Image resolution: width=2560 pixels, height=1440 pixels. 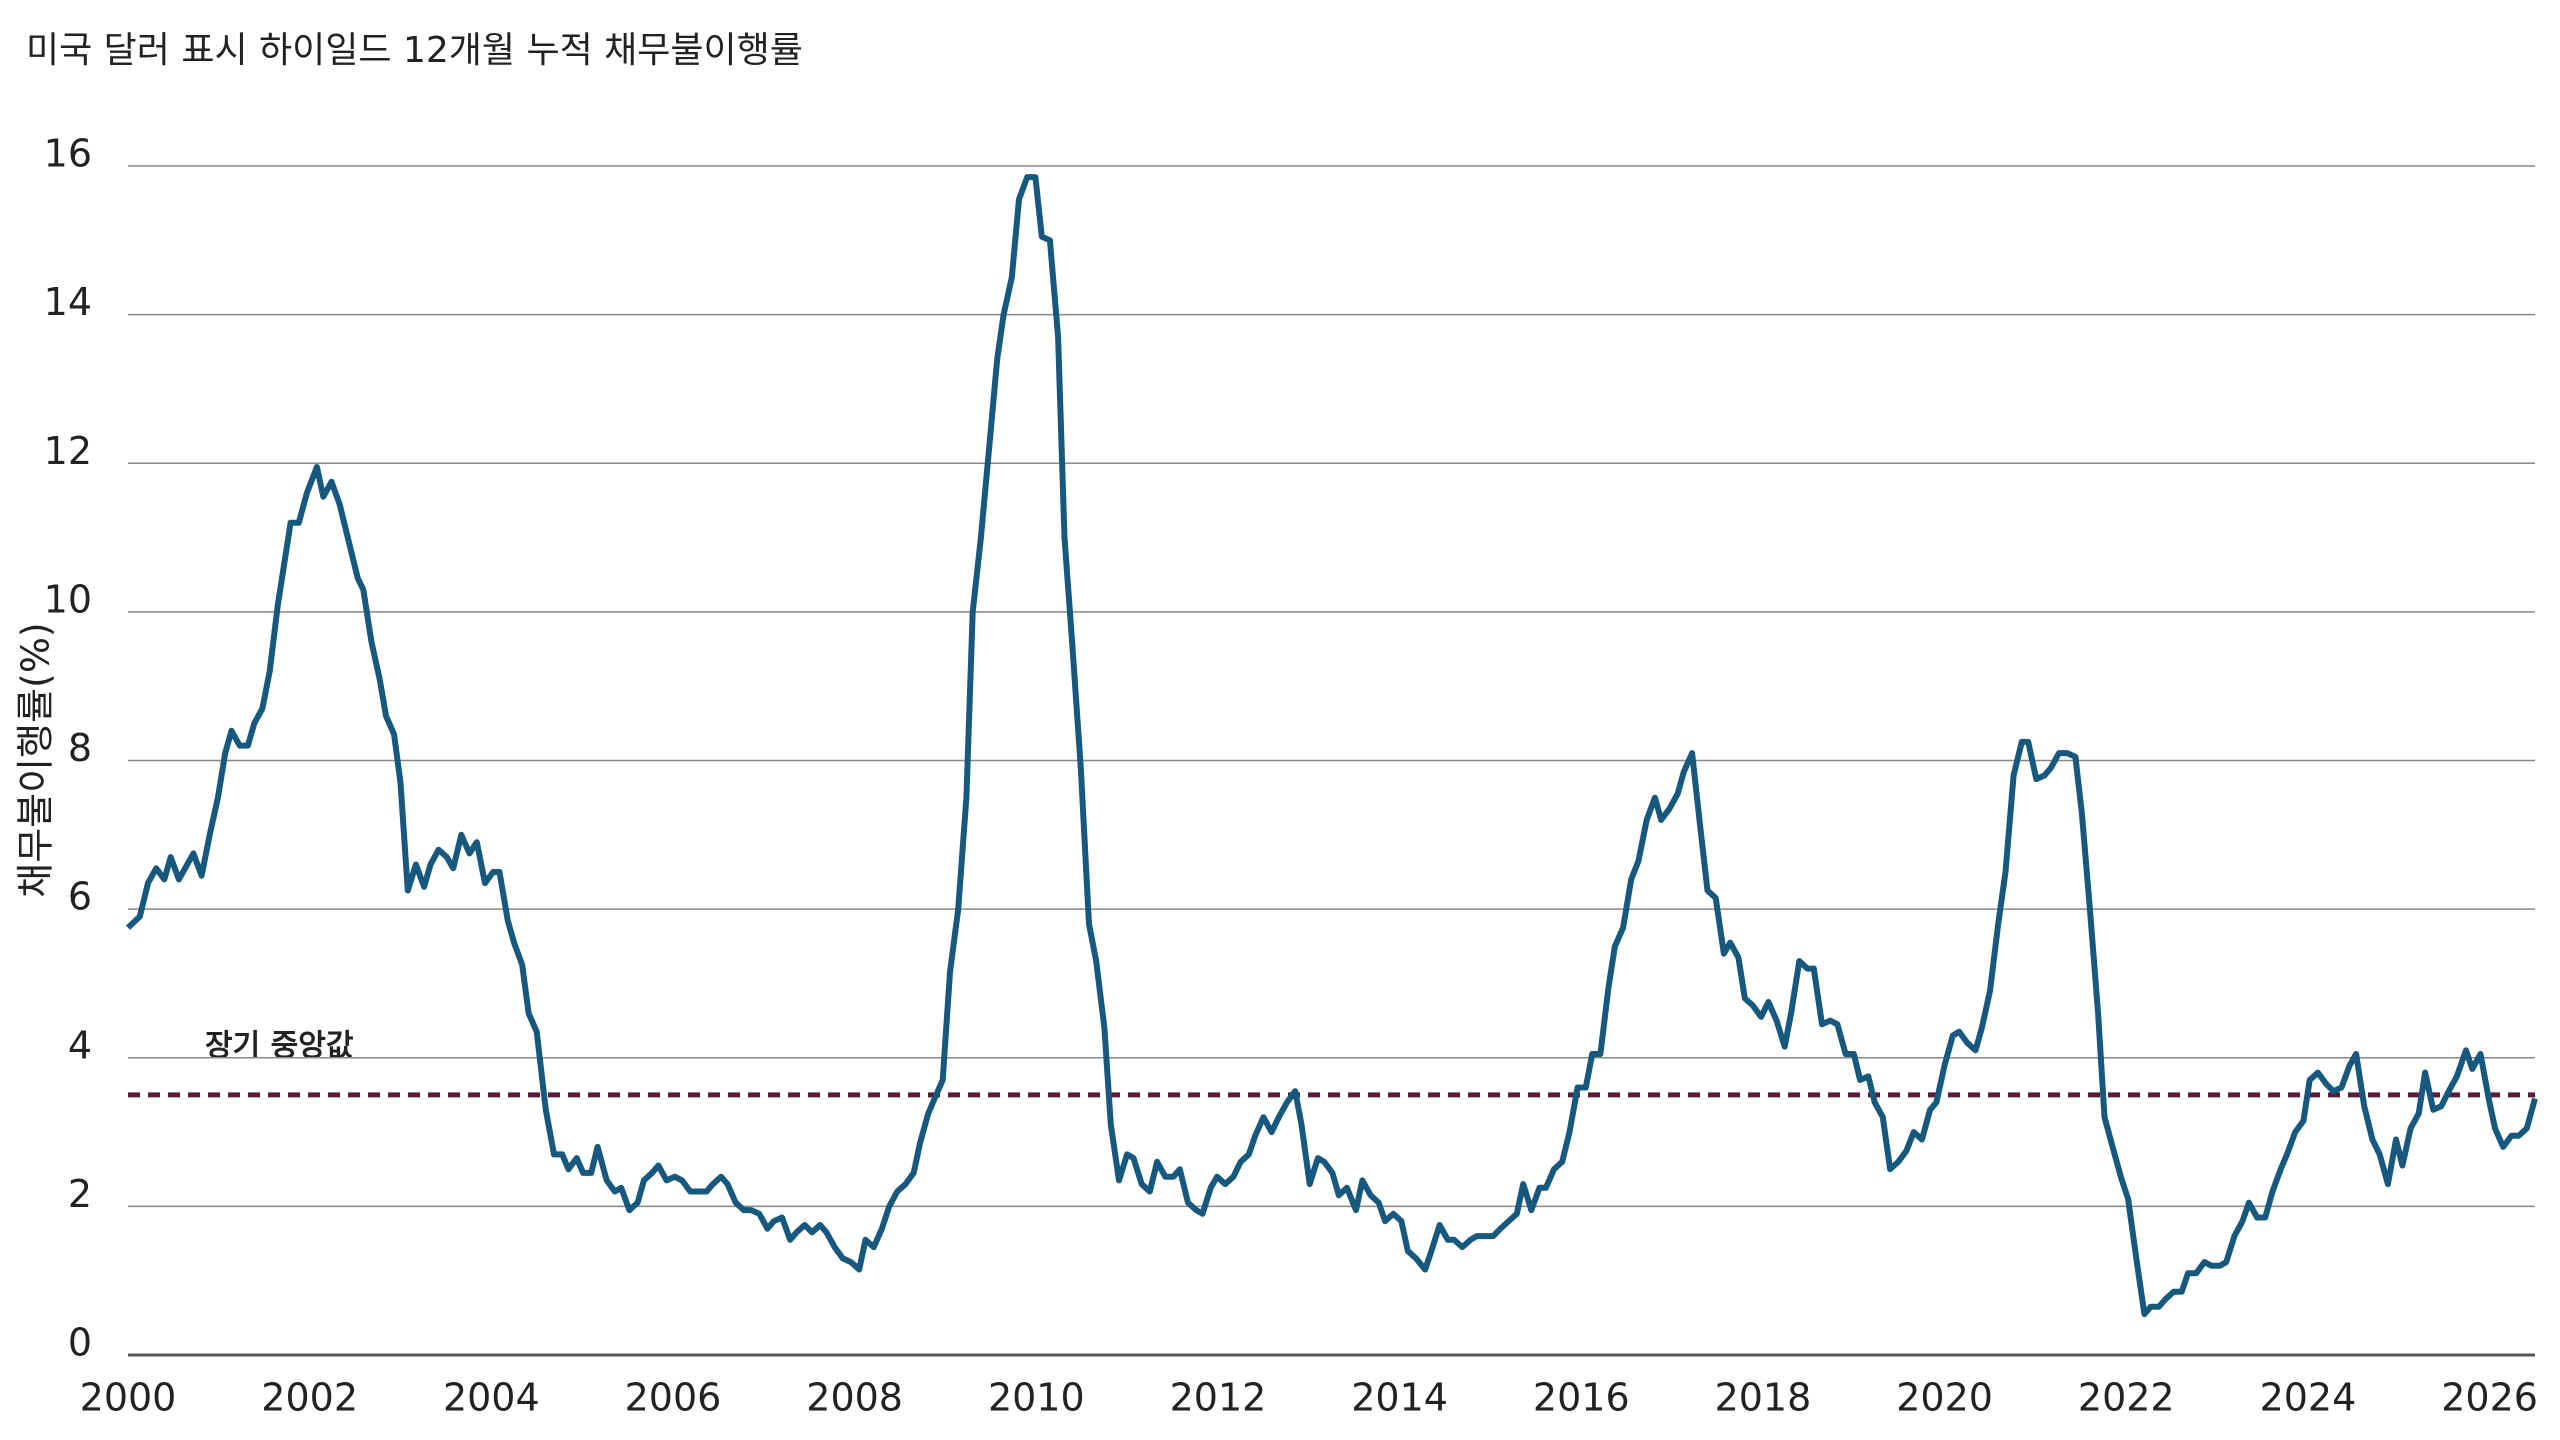 I want to click on x-tick-label: 2002, so click(x=309, y=1398).